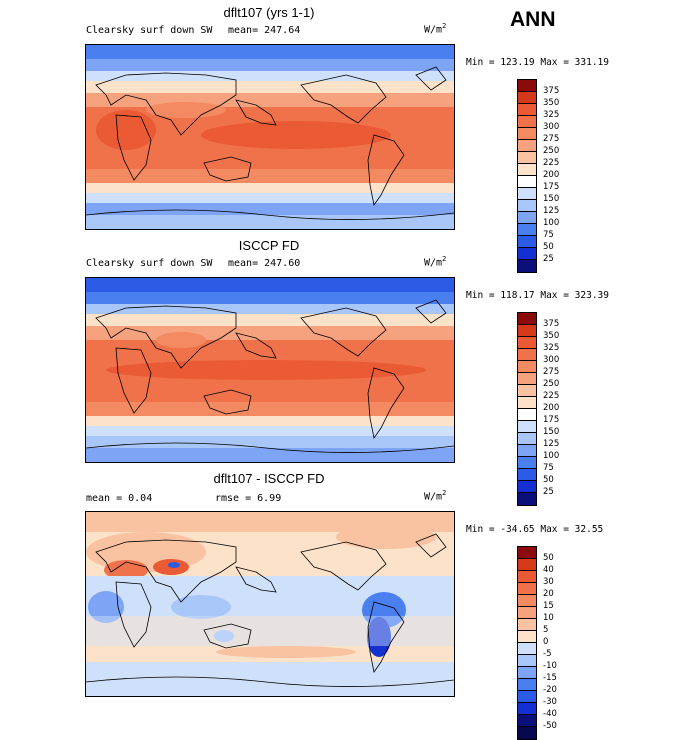  I want to click on colorbar-tick-label: -20, so click(550, 690).